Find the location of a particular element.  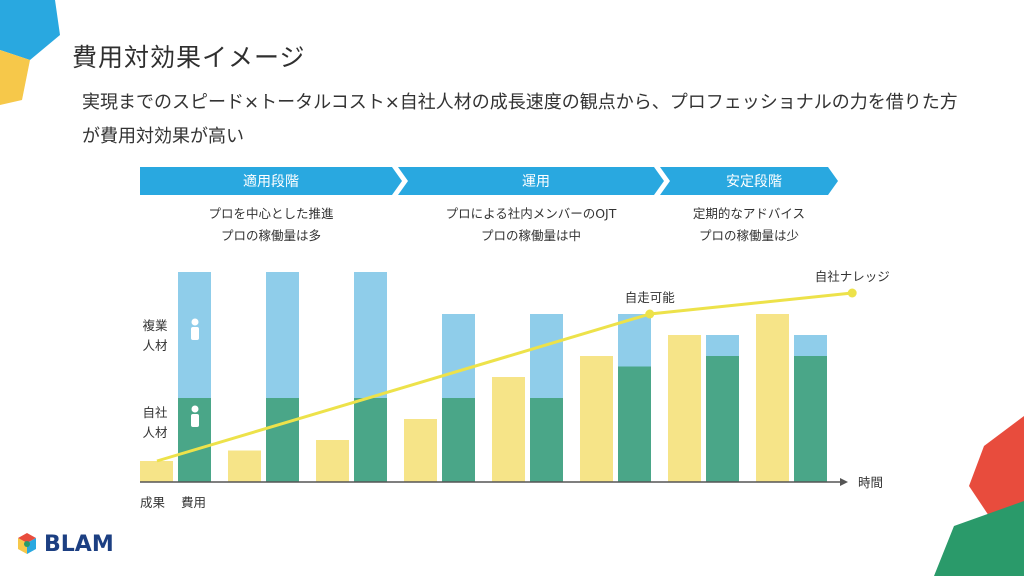

legend-professional-line2: 人材 is located at coordinates (154, 345).